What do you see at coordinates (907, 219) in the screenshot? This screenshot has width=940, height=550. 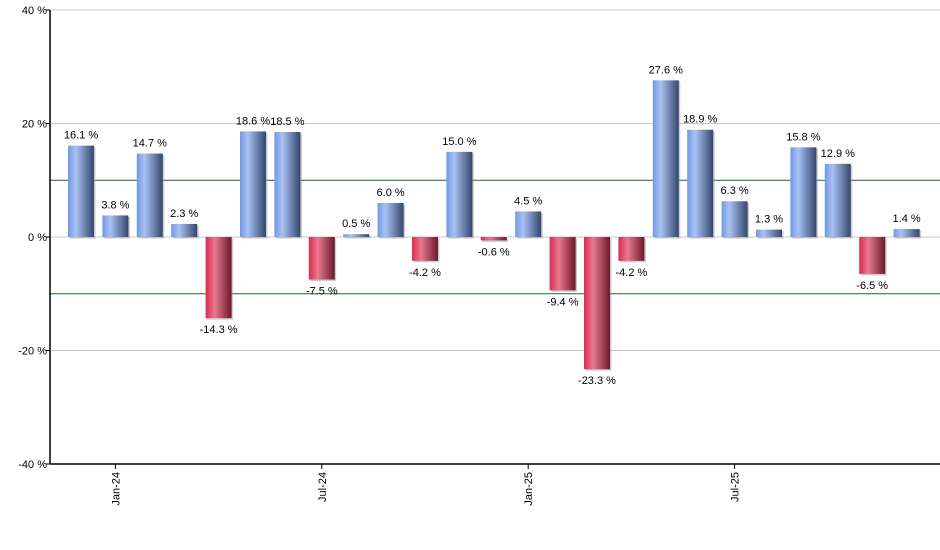 I see `data-label: 1.4 %` at bounding box center [907, 219].